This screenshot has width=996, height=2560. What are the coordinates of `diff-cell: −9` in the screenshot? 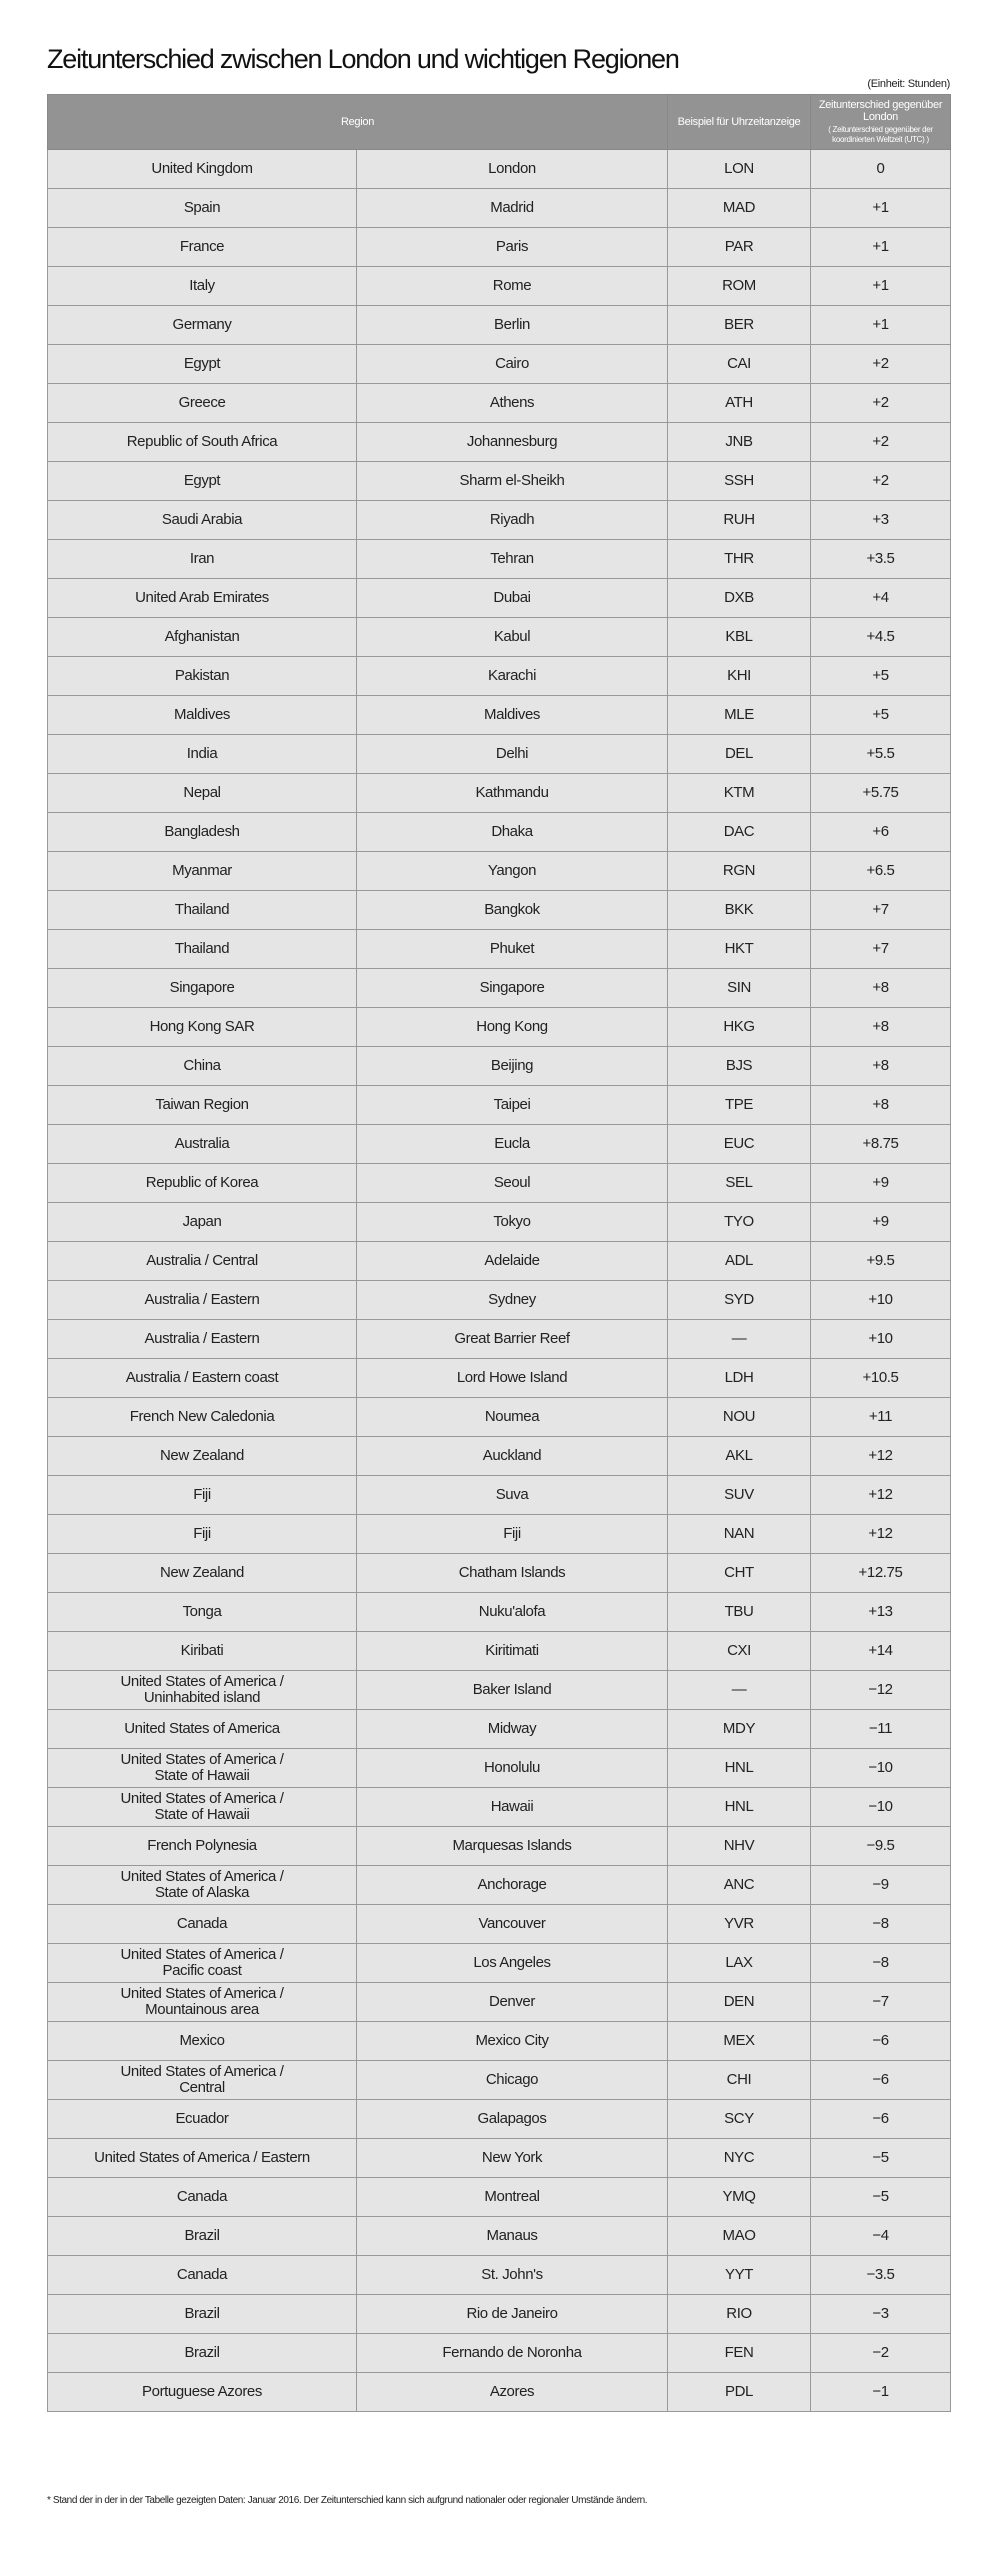 It's located at (880, 1885).